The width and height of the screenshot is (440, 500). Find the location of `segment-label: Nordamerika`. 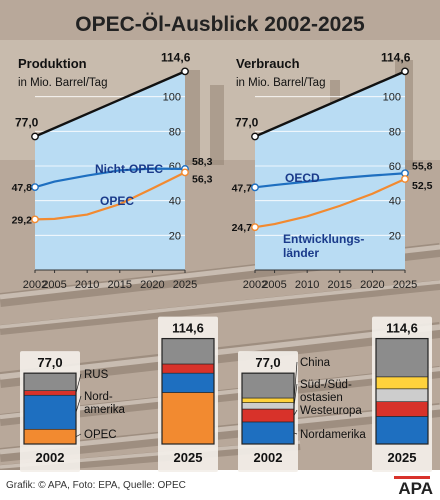

segment-label: Nordamerika is located at coordinates (333, 435).